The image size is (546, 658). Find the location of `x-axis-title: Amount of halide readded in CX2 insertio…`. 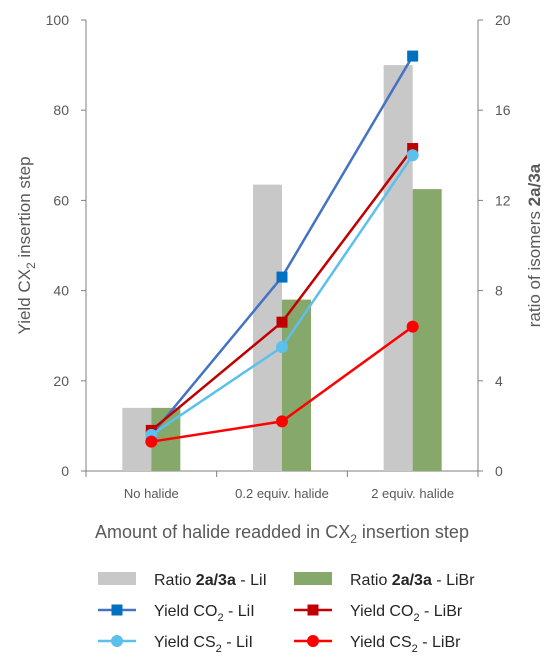

x-axis-title: Amount of halide readded in CX2 insertio… is located at coordinates (282, 534).